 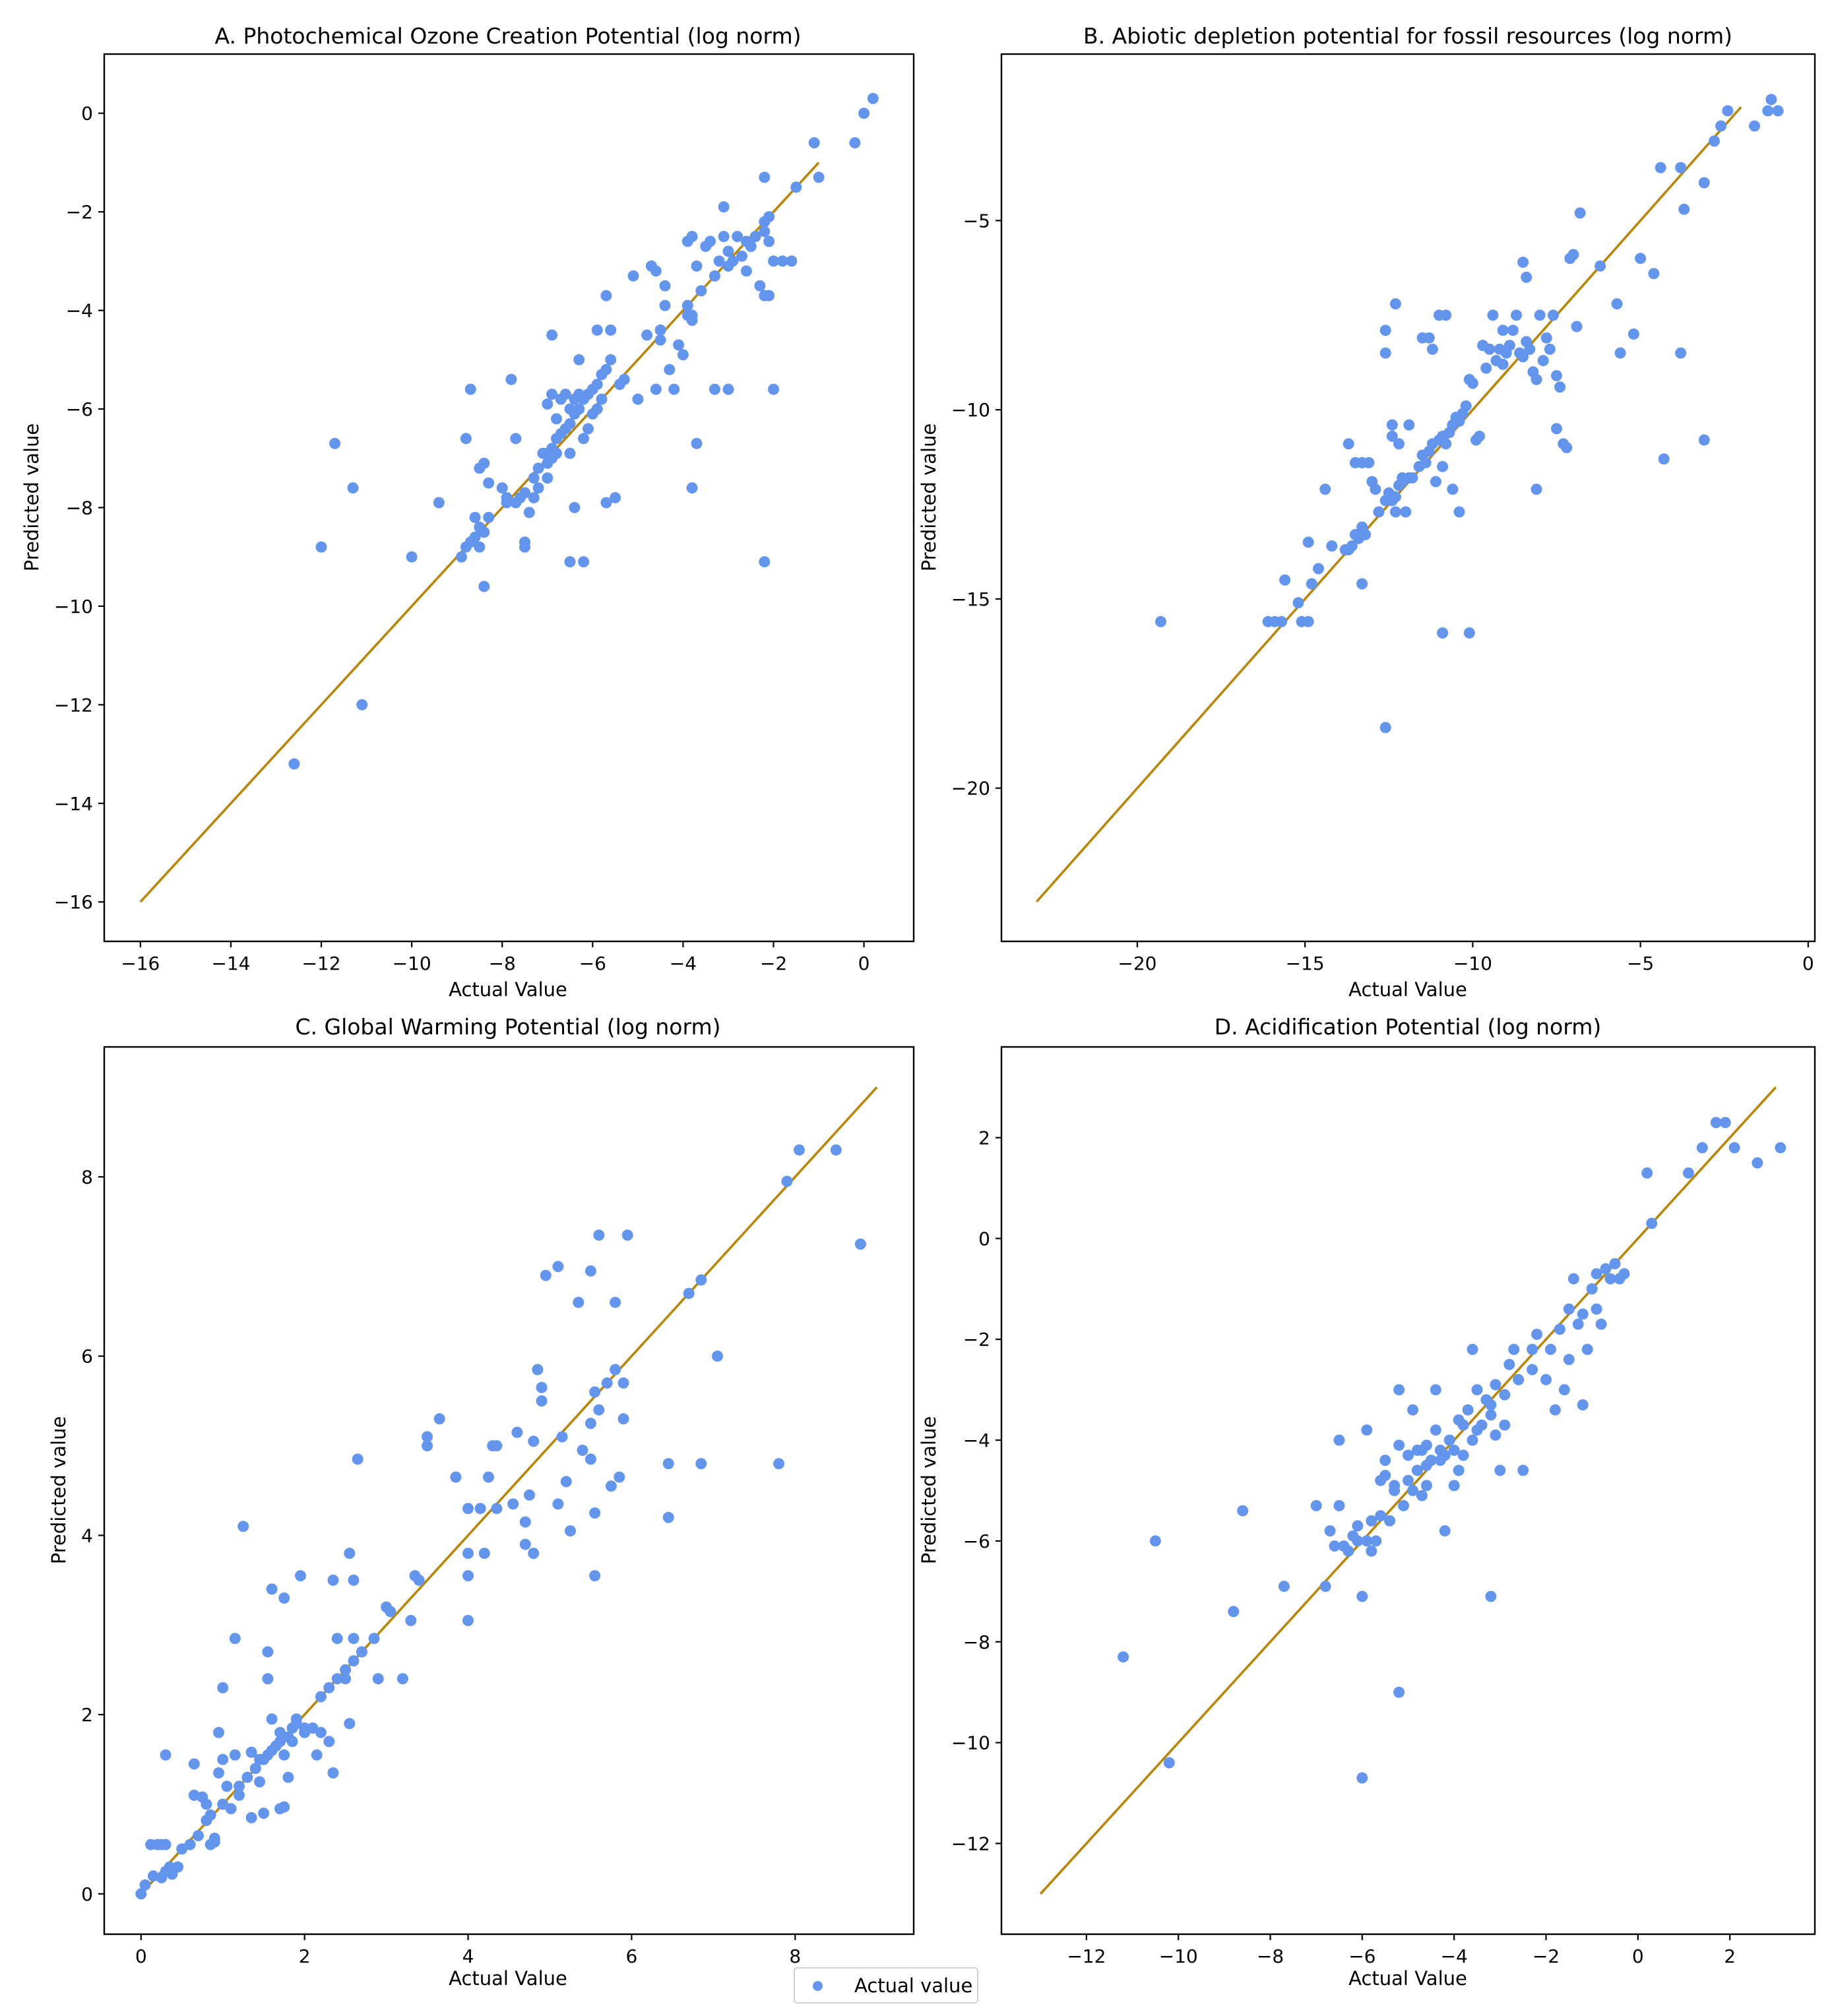 I want to click on panel-d-xtick-label: −8, so click(x=1270, y=1956).